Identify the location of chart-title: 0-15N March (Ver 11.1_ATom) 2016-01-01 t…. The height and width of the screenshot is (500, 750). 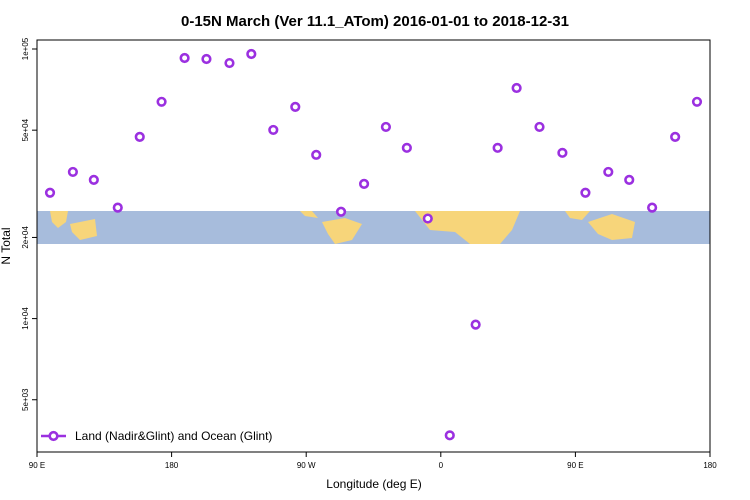
(375, 21).